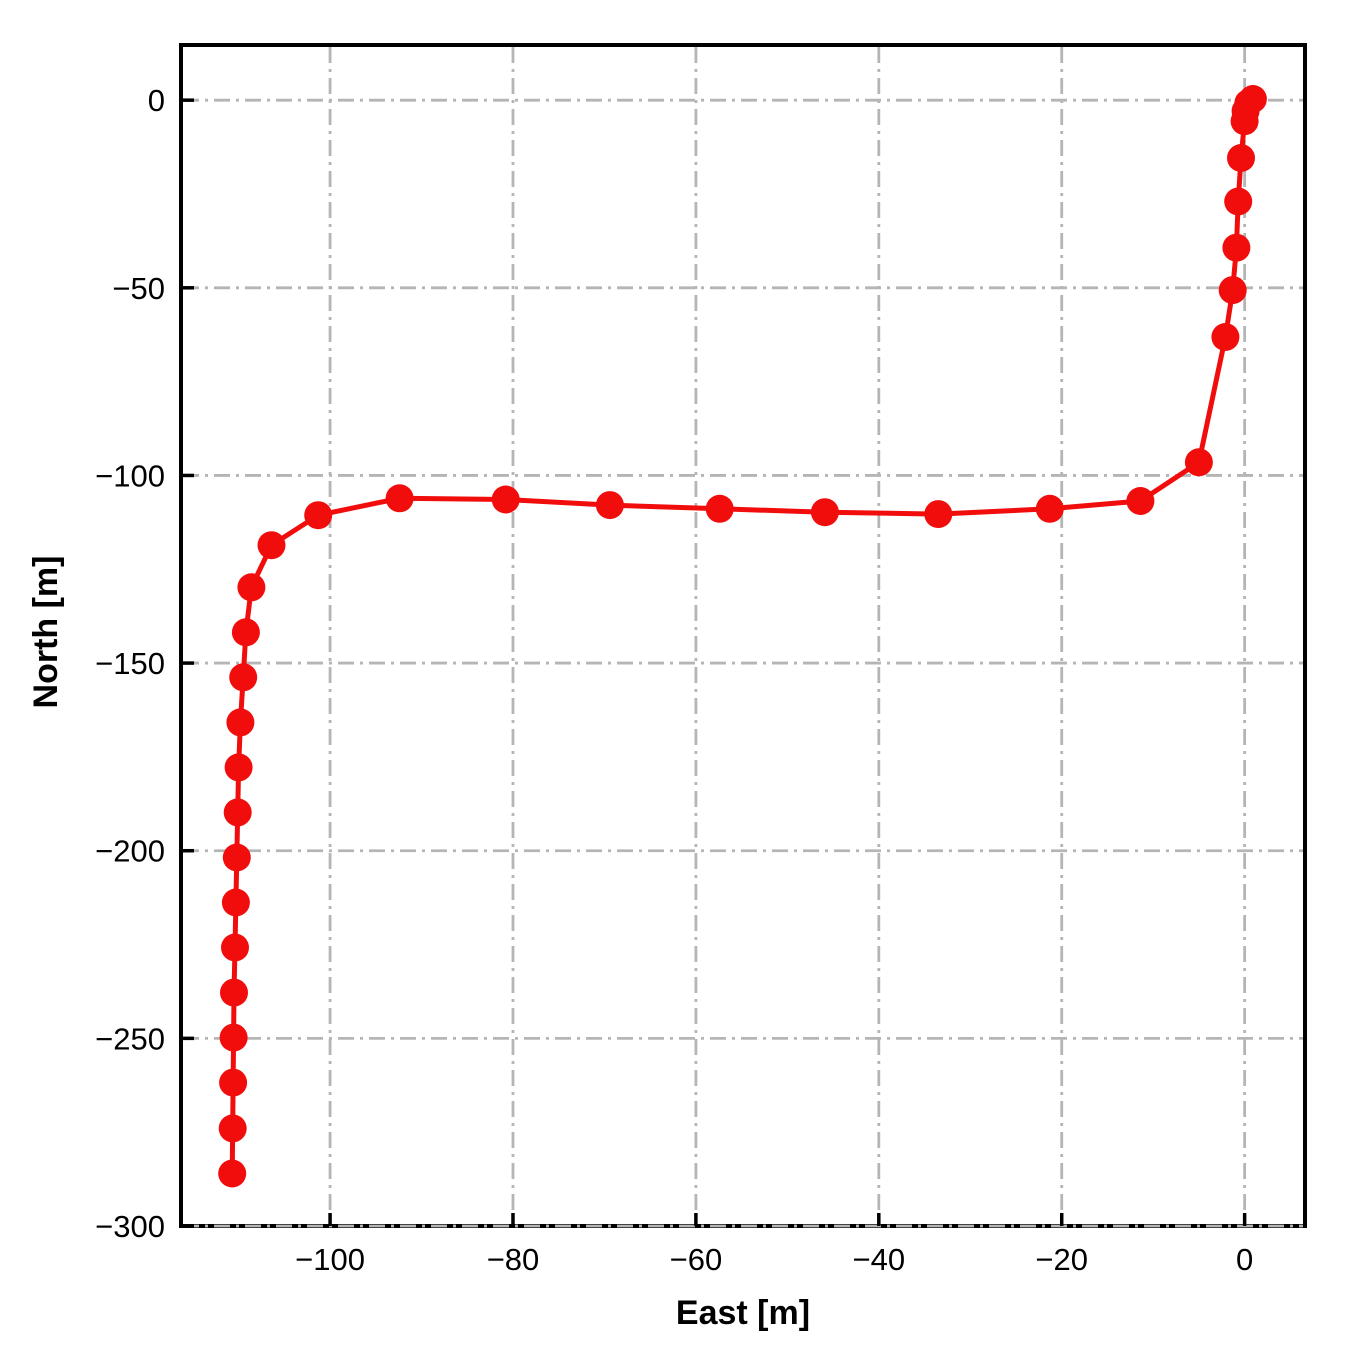 The height and width of the screenshot is (1350, 1350). What do you see at coordinates (330, 1259) in the screenshot?
I see `x-tick-label: −100` at bounding box center [330, 1259].